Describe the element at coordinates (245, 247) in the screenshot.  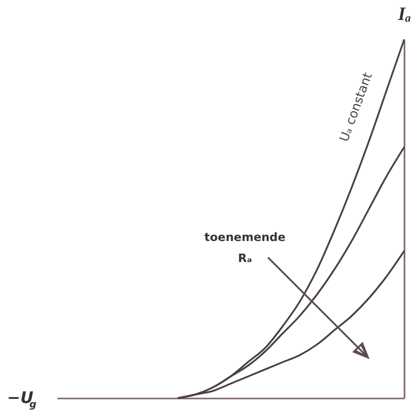
I see `annotation: toenemende Rₐ` at that location.